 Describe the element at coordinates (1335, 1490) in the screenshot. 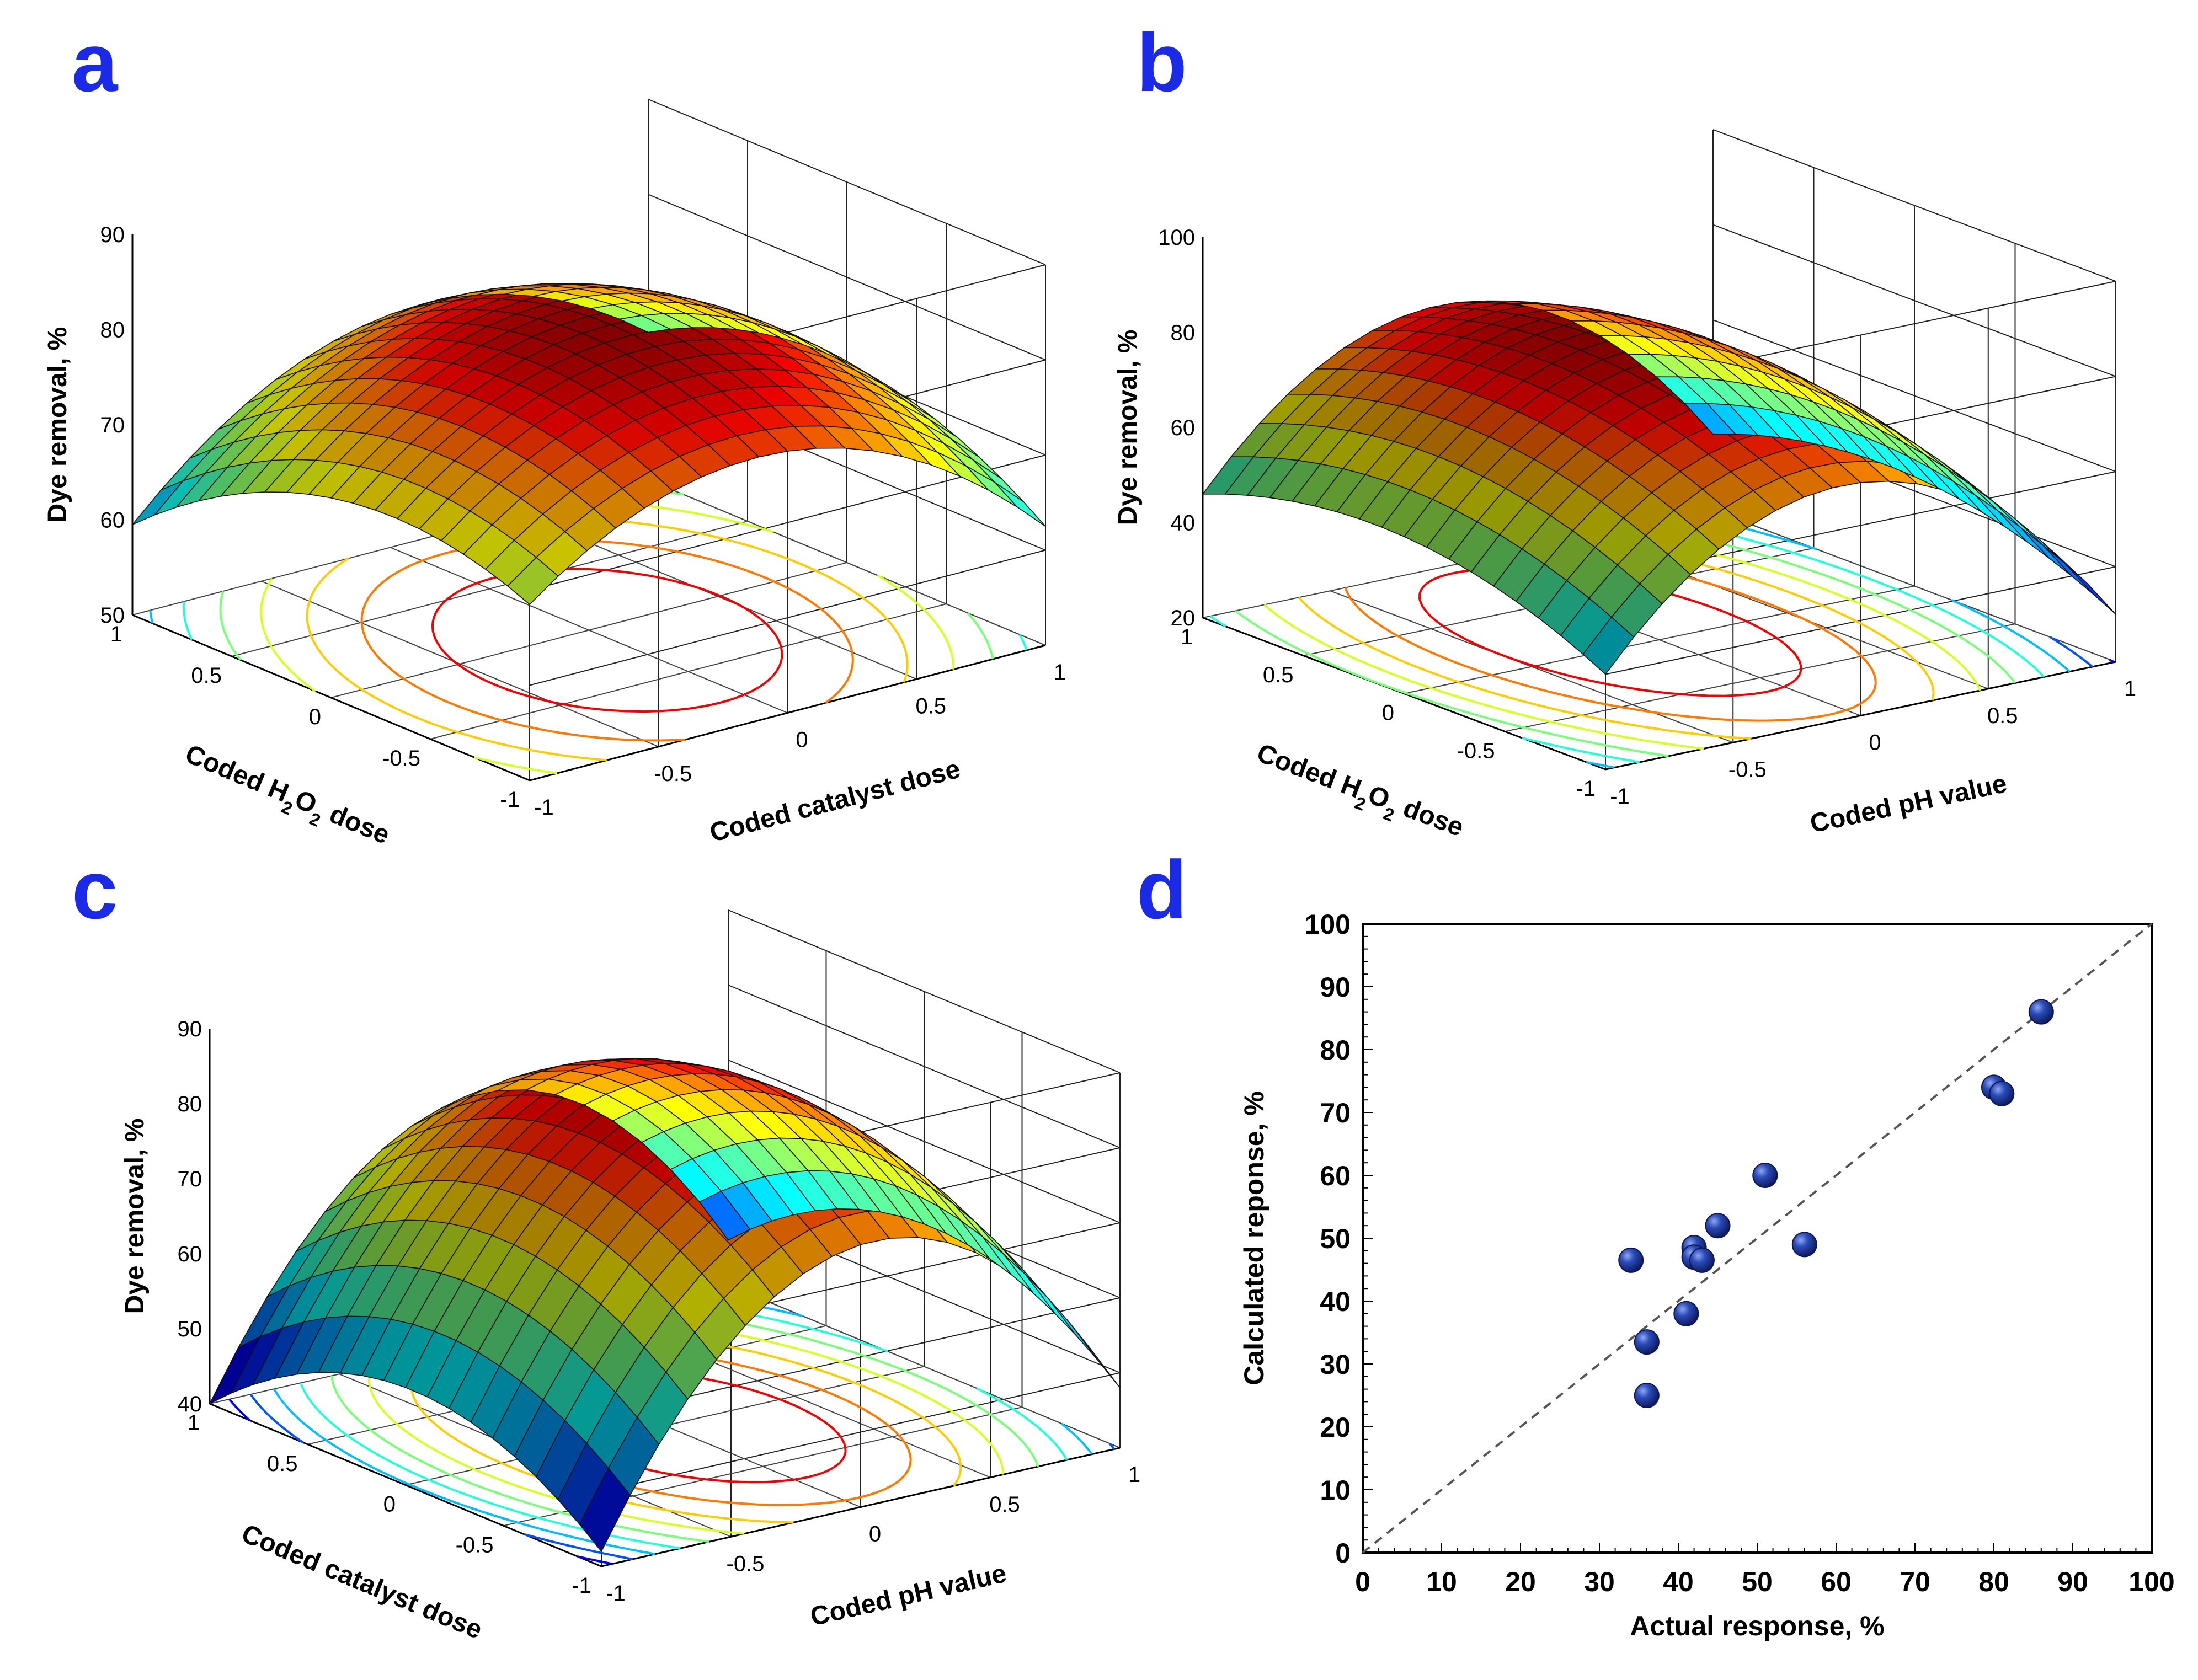

I see `chart-d-ytick-1: 10` at that location.